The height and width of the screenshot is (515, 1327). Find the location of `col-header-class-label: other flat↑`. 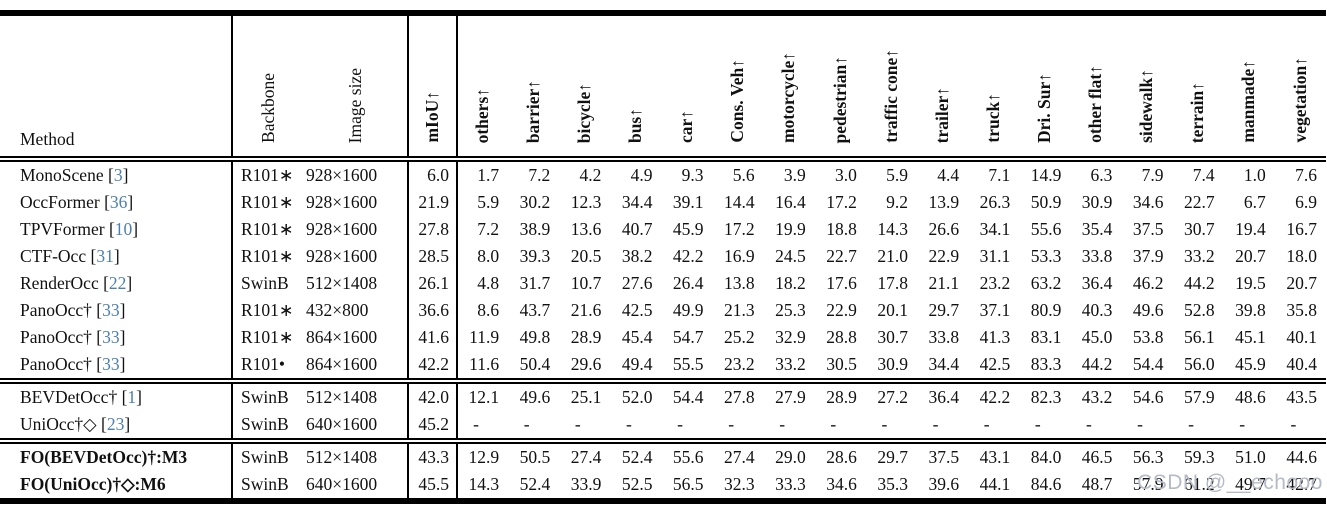

col-header-class-label: other flat↑ is located at coordinates (1095, 104).